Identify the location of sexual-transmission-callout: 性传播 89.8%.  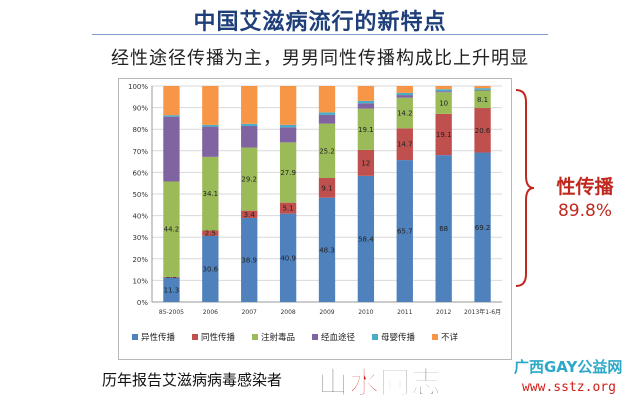
(585, 196).